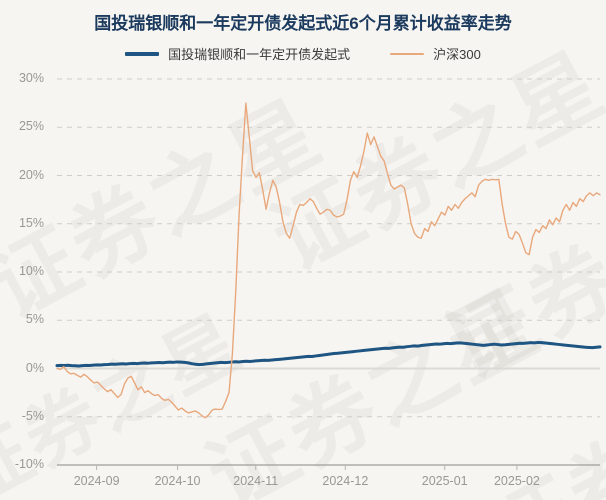  What do you see at coordinates (34, 319) in the screenshot?
I see `y-axis-tick-label: 5%` at bounding box center [34, 319].